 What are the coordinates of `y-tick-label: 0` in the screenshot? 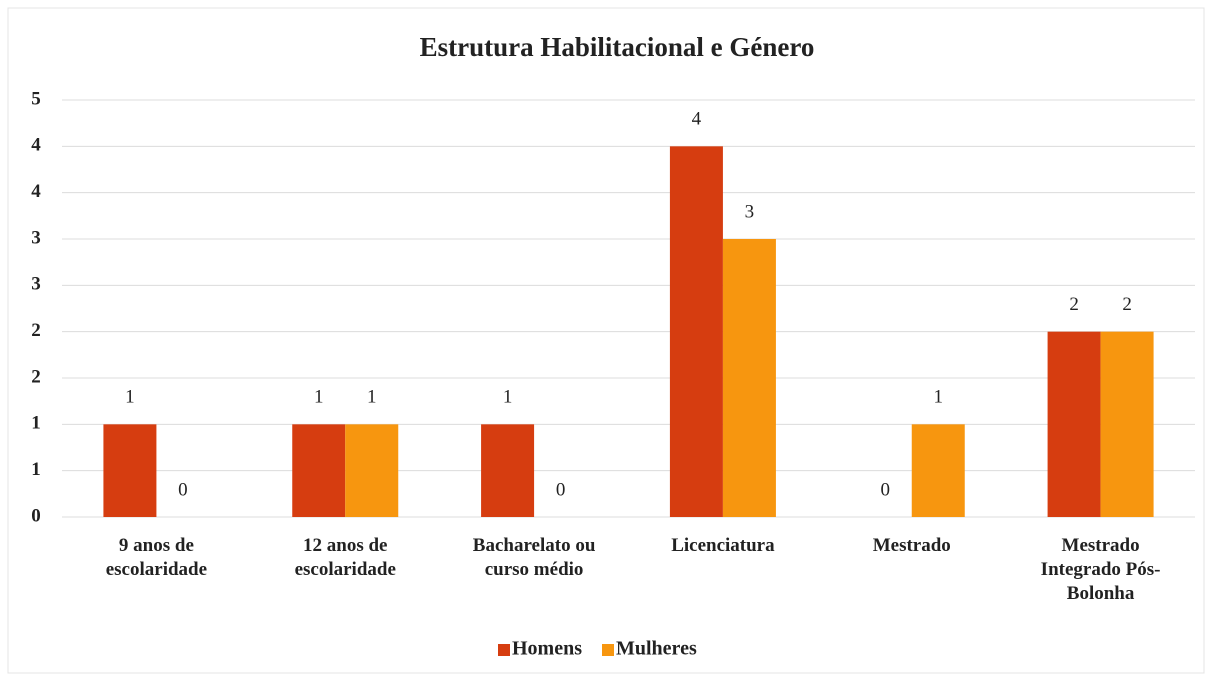 It's located at (36, 515).